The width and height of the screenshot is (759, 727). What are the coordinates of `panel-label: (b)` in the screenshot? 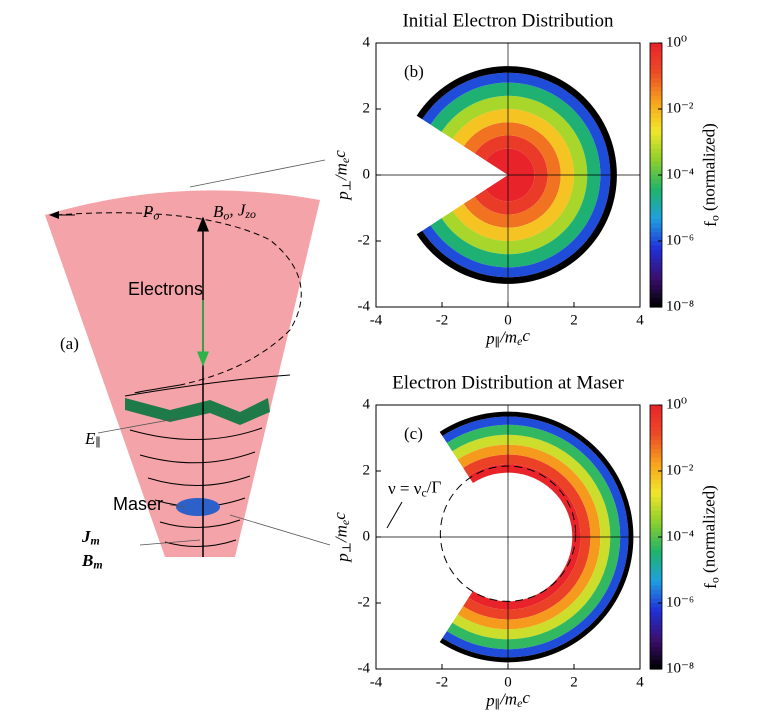 It's located at (414, 71).